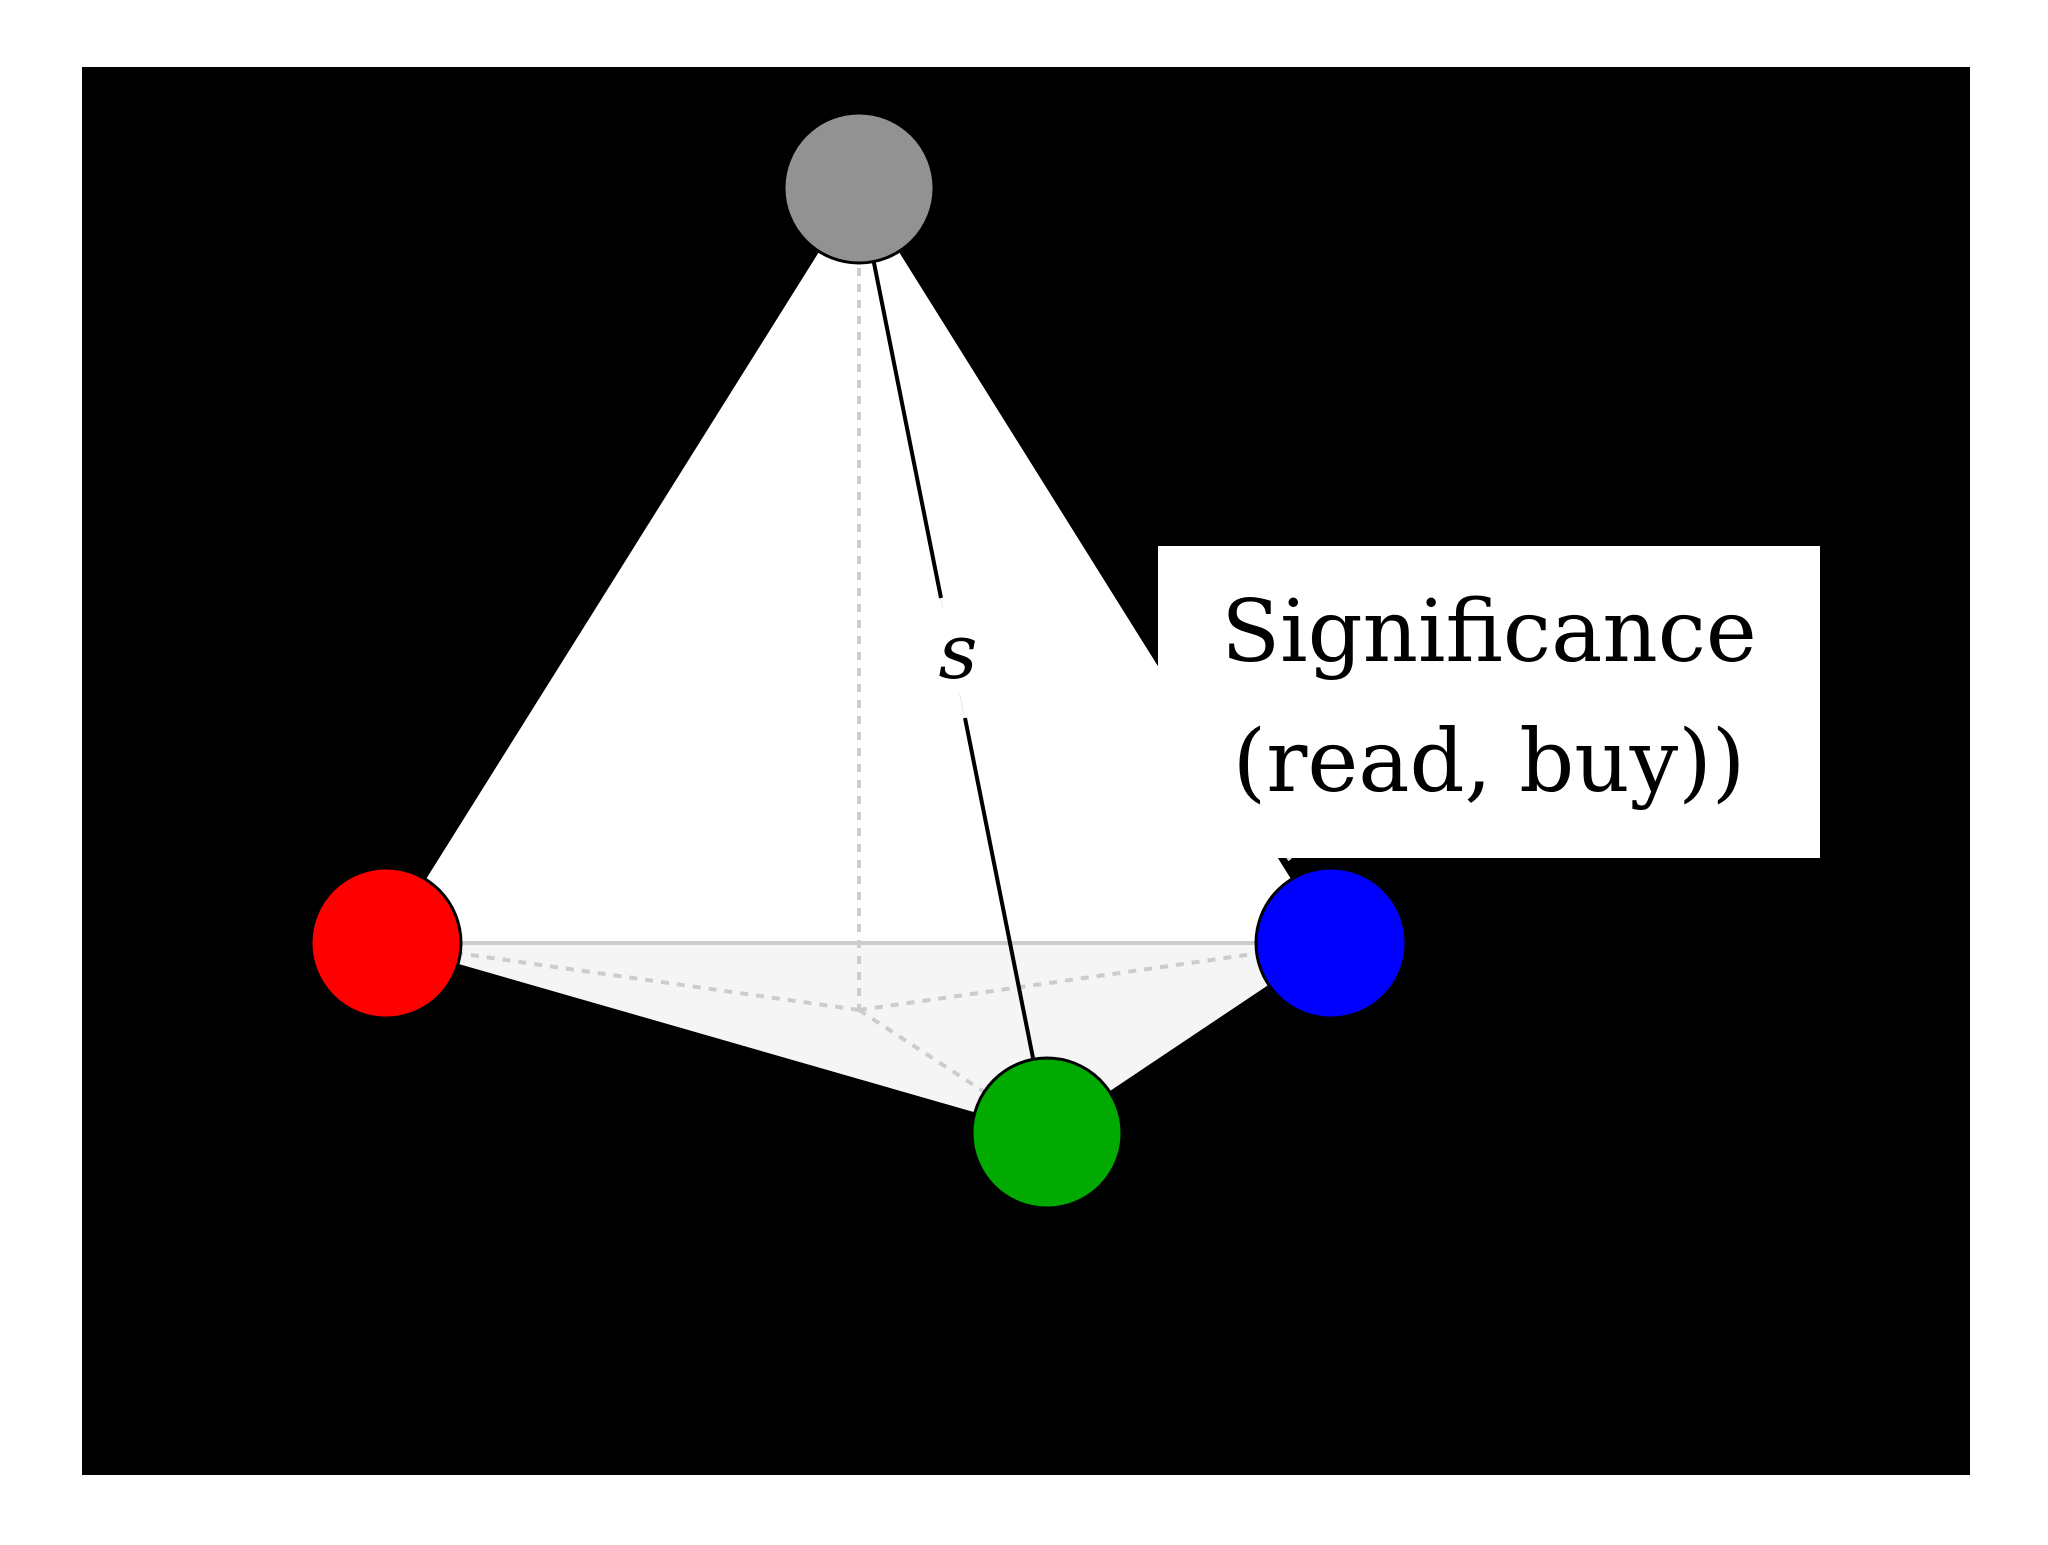 This screenshot has height=1545, width=2048. Describe the element at coordinates (1489, 762) in the screenshot. I see `callout-line-2: (read, buy))` at that location.